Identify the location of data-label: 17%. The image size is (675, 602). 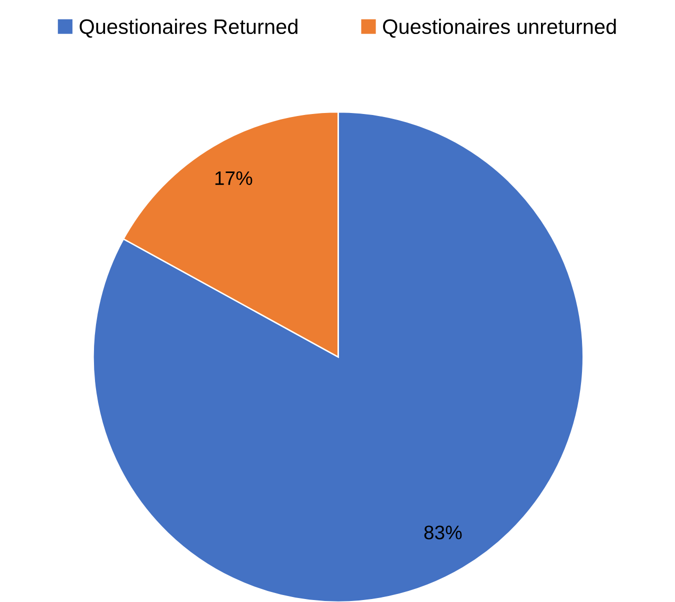
(233, 178).